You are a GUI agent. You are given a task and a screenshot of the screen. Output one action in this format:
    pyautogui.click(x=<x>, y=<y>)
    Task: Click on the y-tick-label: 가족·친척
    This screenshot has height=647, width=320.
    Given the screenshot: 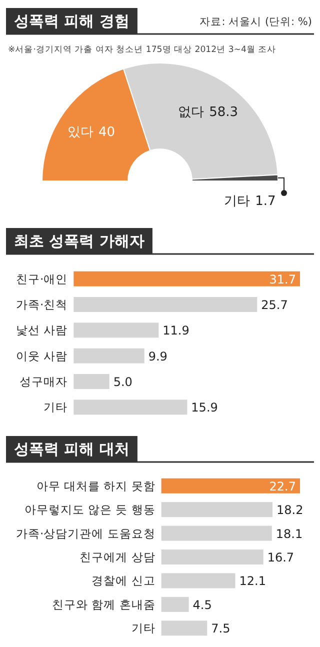 What is the action you would take?
    pyautogui.click(x=42, y=305)
    